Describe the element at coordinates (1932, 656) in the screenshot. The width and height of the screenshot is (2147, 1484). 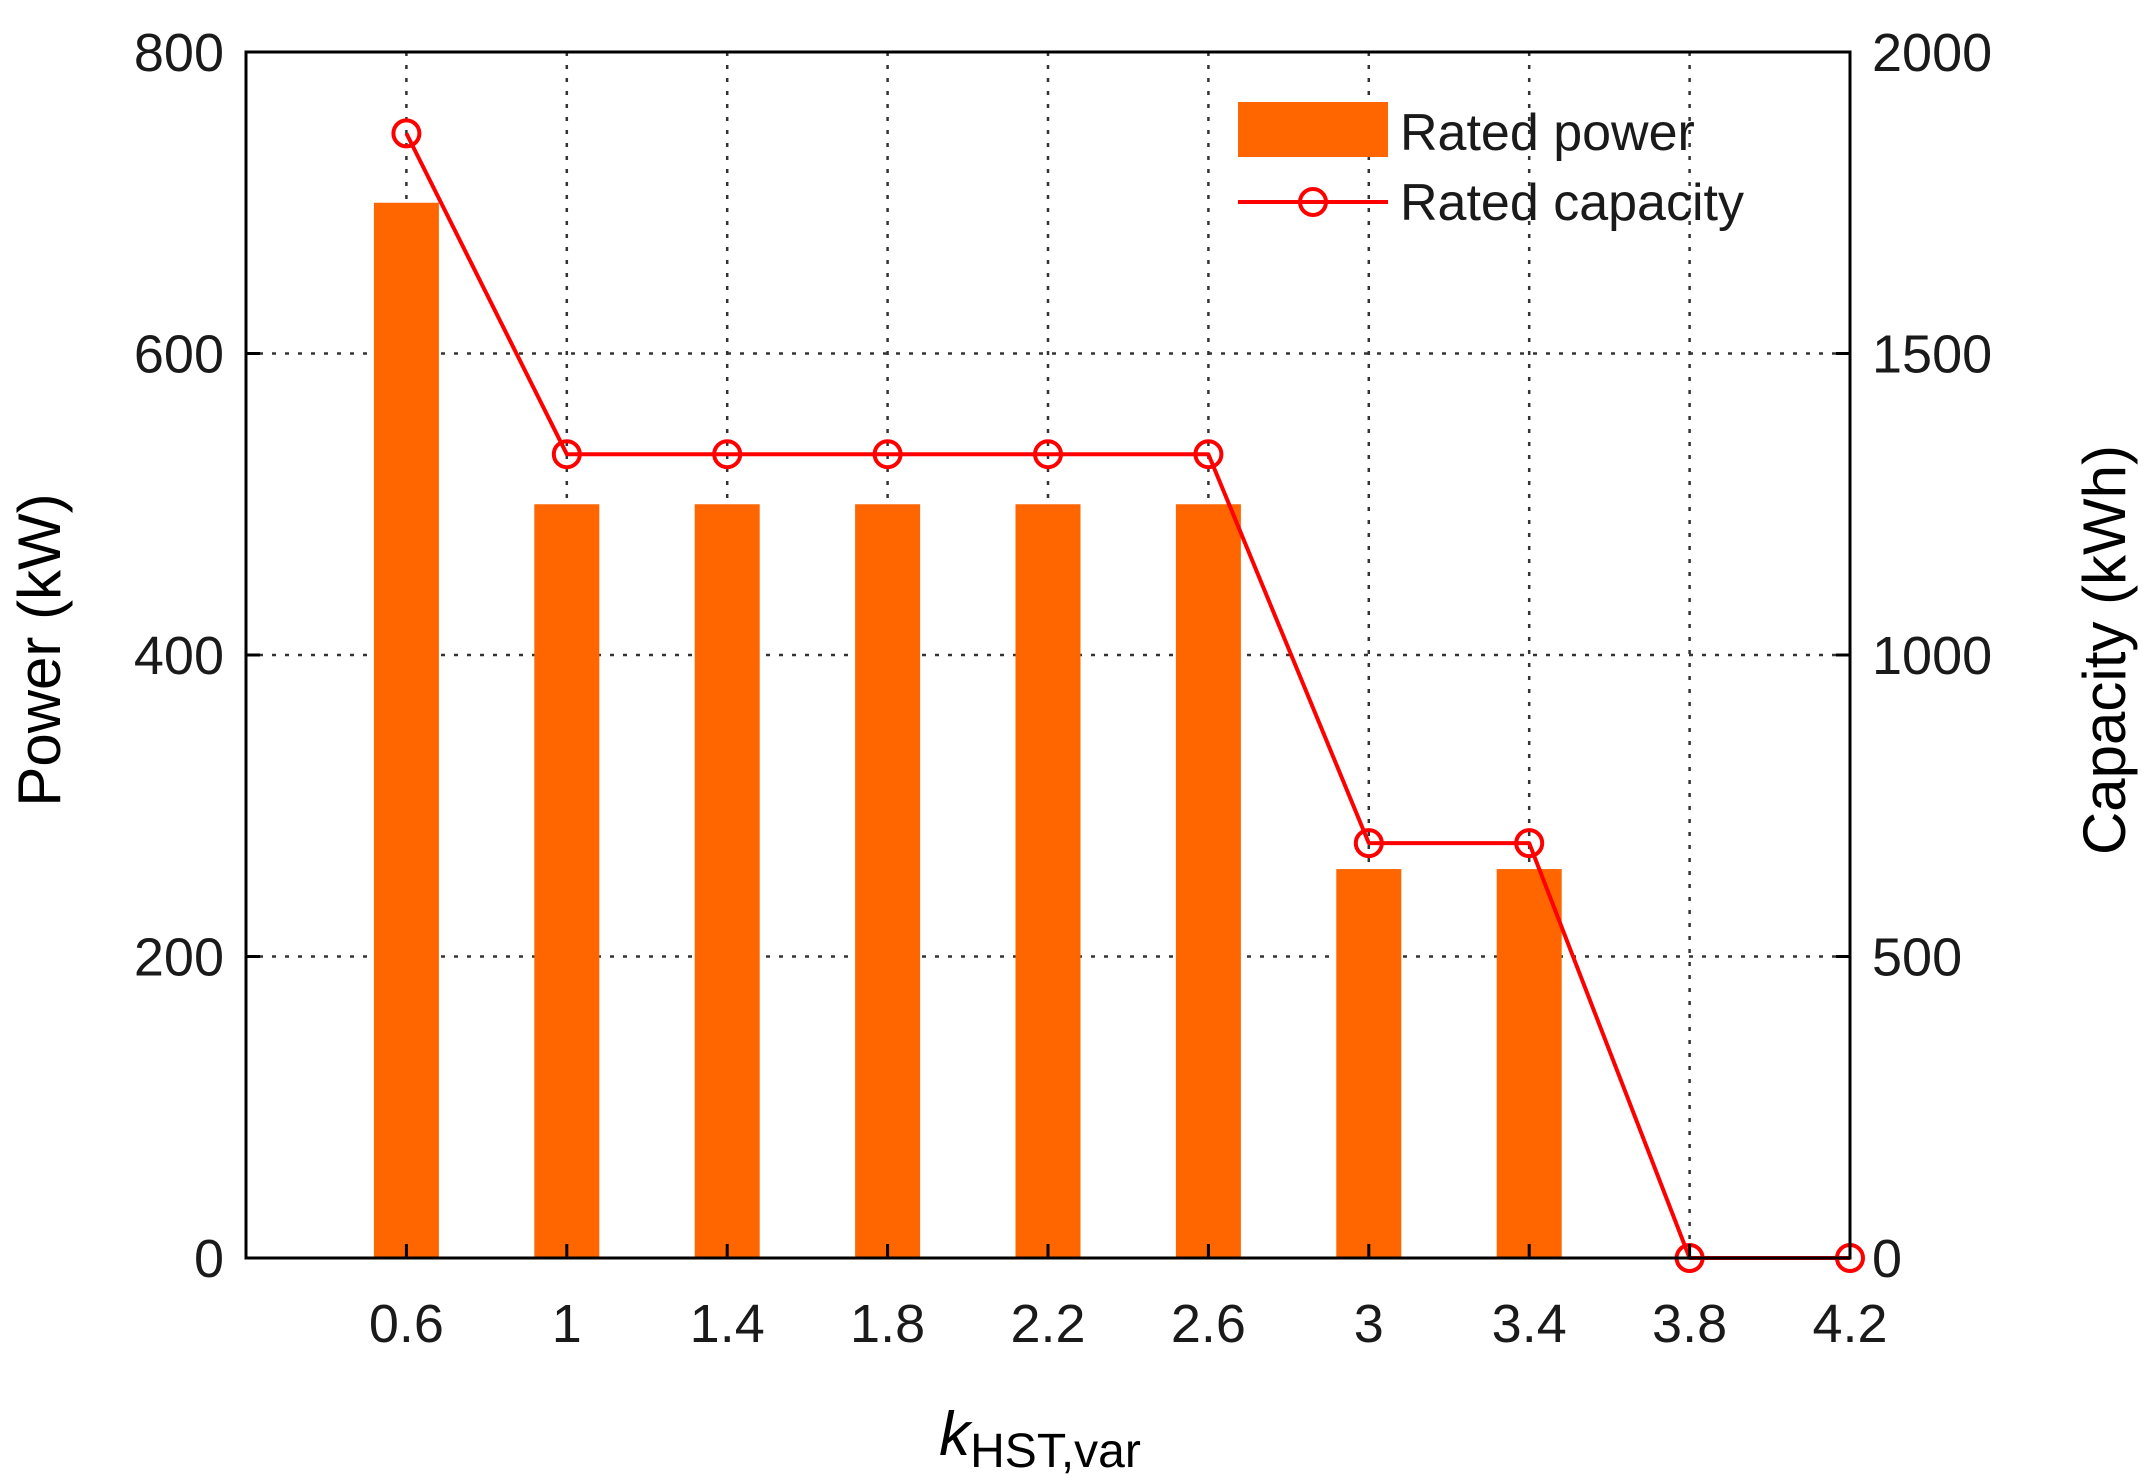
I see `y-right-tick-label-1000: 1000` at that location.